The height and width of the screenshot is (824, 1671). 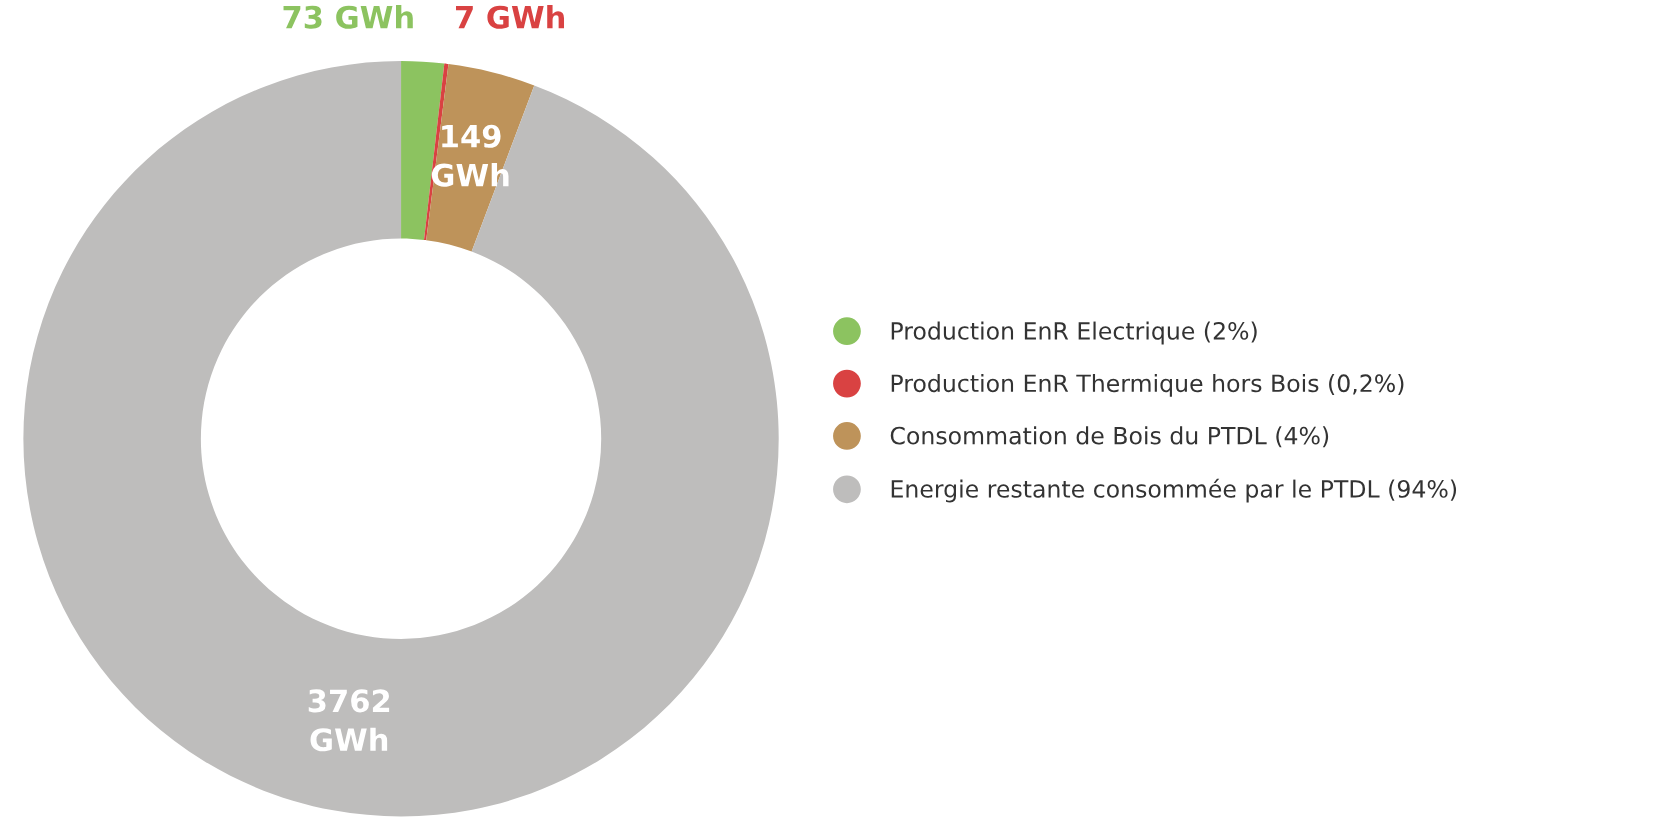 What do you see at coordinates (1147, 385) in the screenshot?
I see `legend-label: Production EnR Thermique hors Bois (0,2%)` at bounding box center [1147, 385].